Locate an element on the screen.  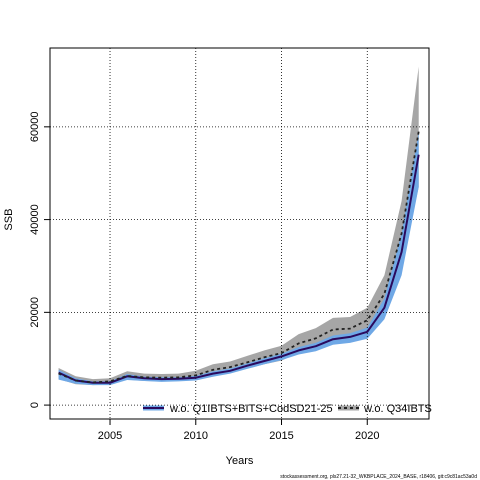
x-axis: 2005 2010 2015 2020 is located at coordinates (239, 430).